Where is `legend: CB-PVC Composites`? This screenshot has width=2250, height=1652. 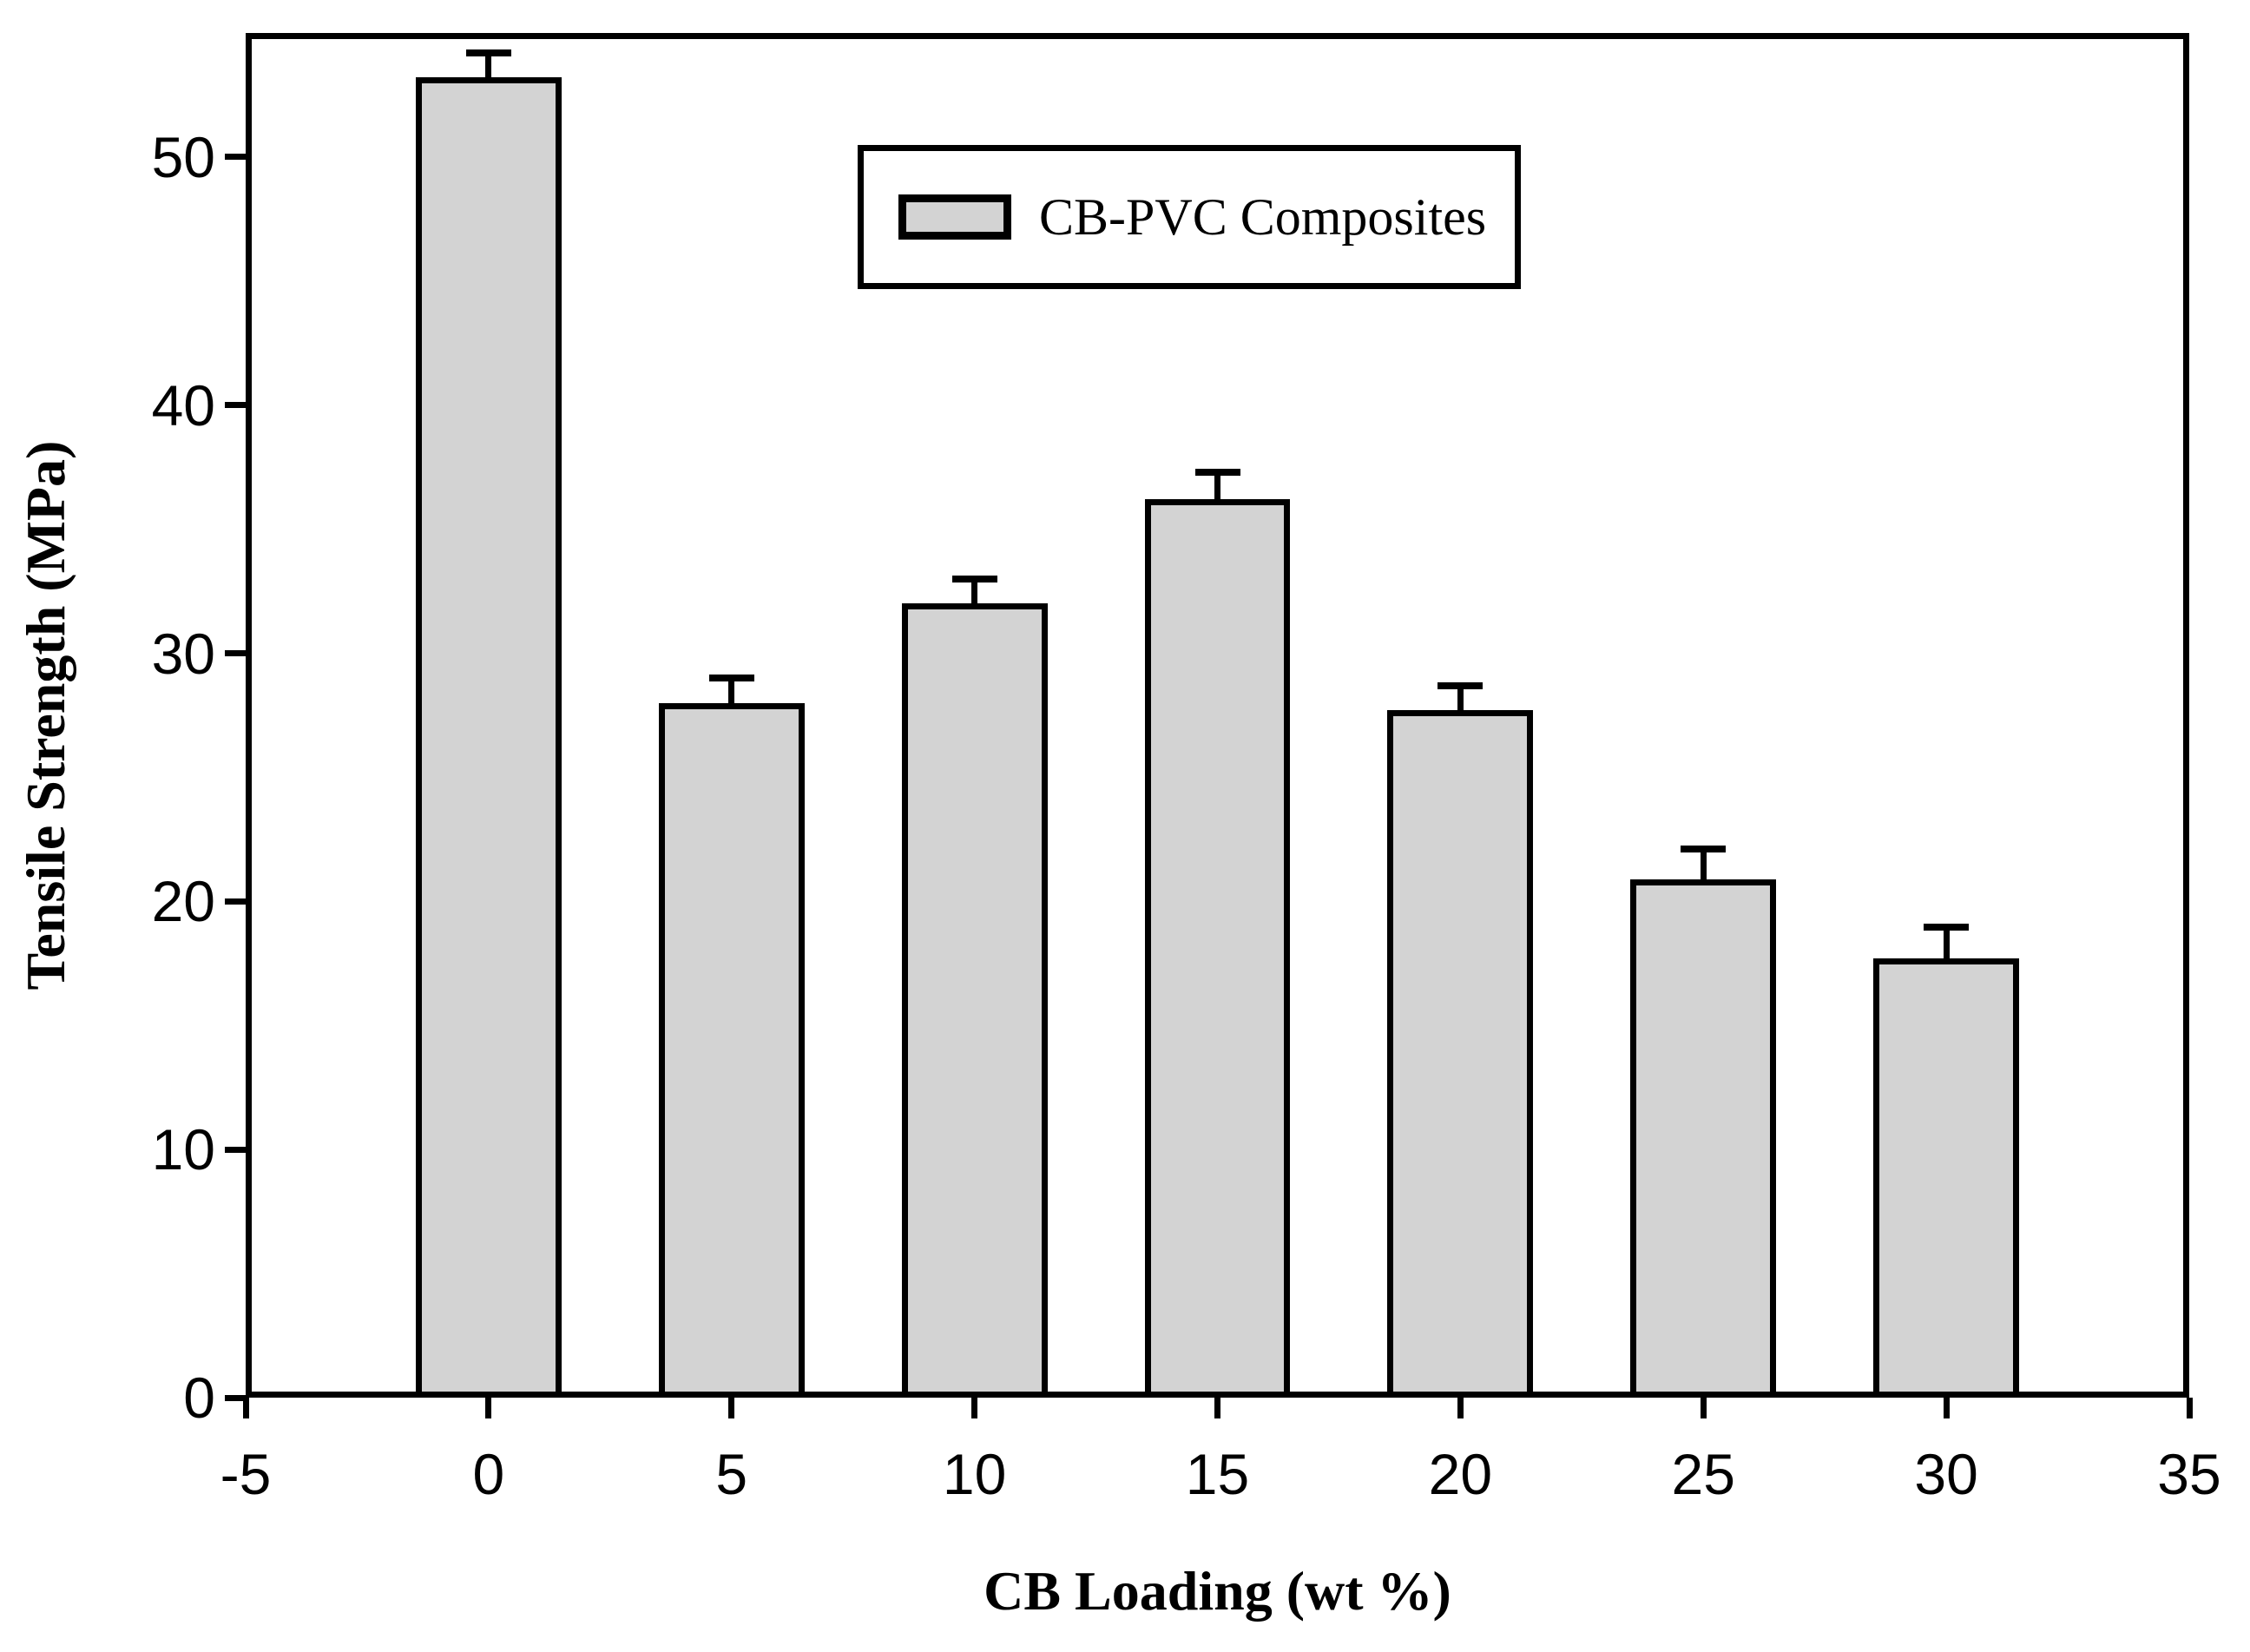 legend: CB-PVC Composites is located at coordinates (1189, 217).